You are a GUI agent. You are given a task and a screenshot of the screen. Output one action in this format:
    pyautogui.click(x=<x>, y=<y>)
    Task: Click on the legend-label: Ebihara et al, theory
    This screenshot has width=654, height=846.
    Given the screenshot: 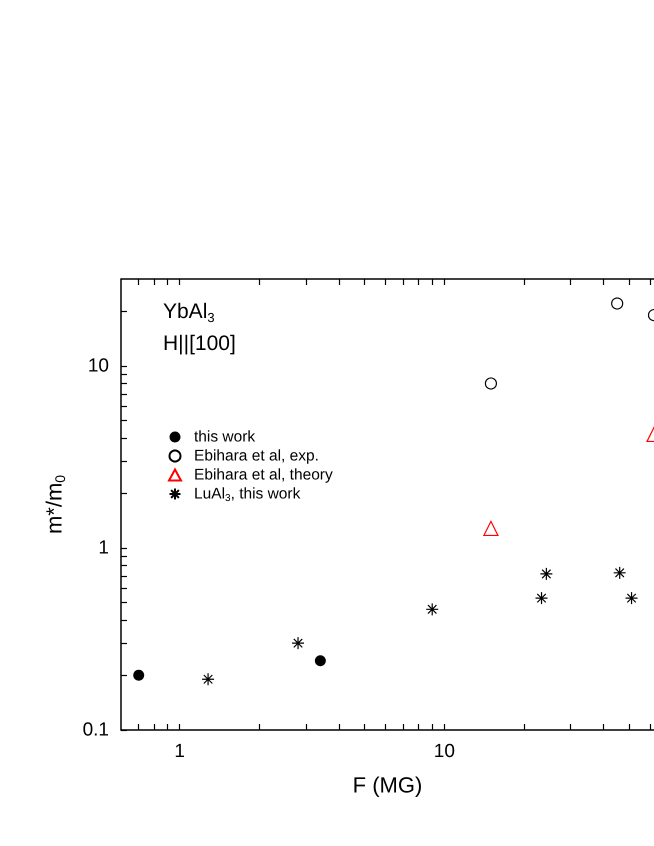 What is the action you would take?
    pyautogui.click(x=263, y=475)
    